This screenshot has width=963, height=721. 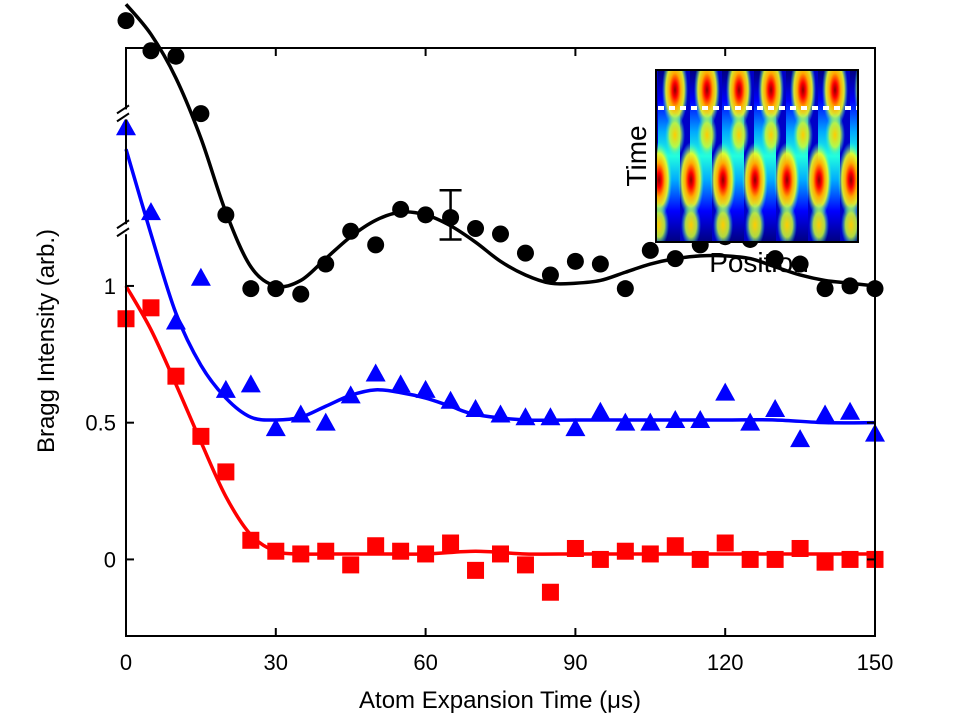 I want to click on y-tick-label: 0.5, so click(x=100, y=423).